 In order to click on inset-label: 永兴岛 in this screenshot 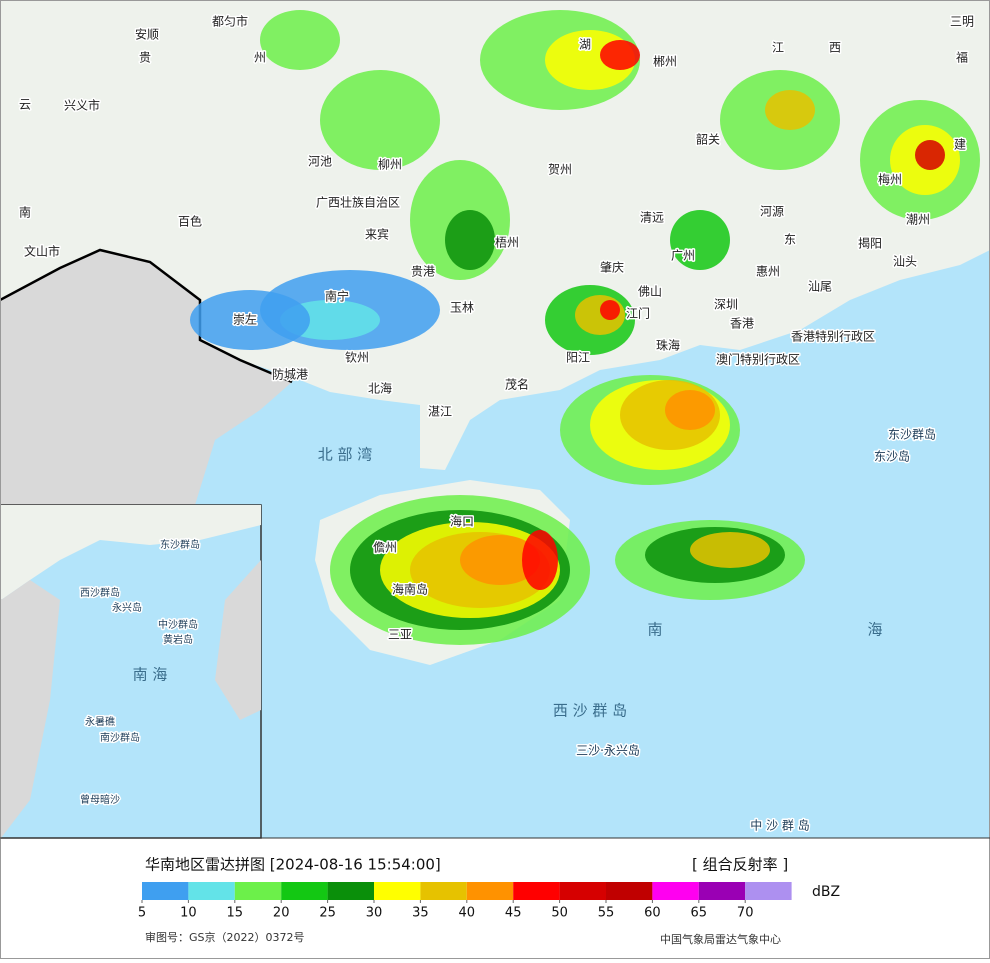, I will do `click(127, 607)`.